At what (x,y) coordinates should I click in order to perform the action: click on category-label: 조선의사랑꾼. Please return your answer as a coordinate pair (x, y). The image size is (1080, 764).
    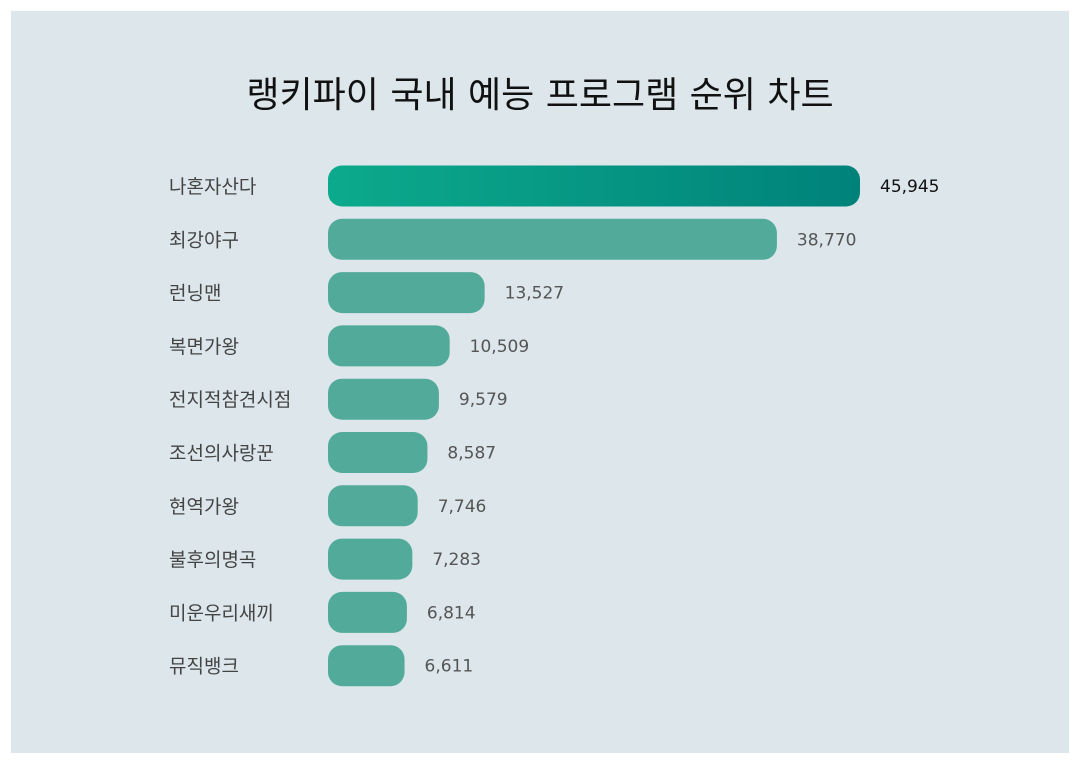
    Looking at the image, I should click on (221, 454).